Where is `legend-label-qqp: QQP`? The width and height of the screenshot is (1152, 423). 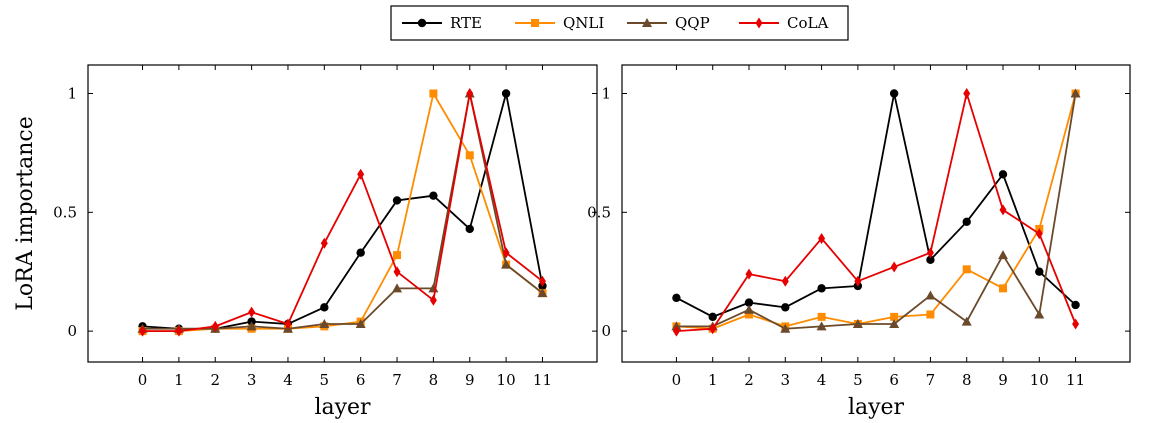 legend-label-qqp: QQP is located at coordinates (692, 23).